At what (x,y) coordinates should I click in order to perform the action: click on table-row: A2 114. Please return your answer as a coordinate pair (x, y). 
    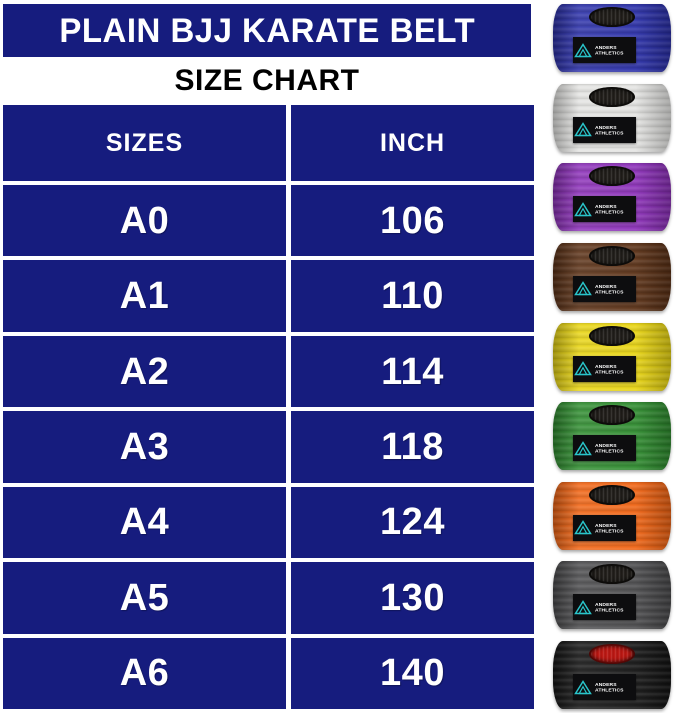
    Looking at the image, I should click on (268, 371).